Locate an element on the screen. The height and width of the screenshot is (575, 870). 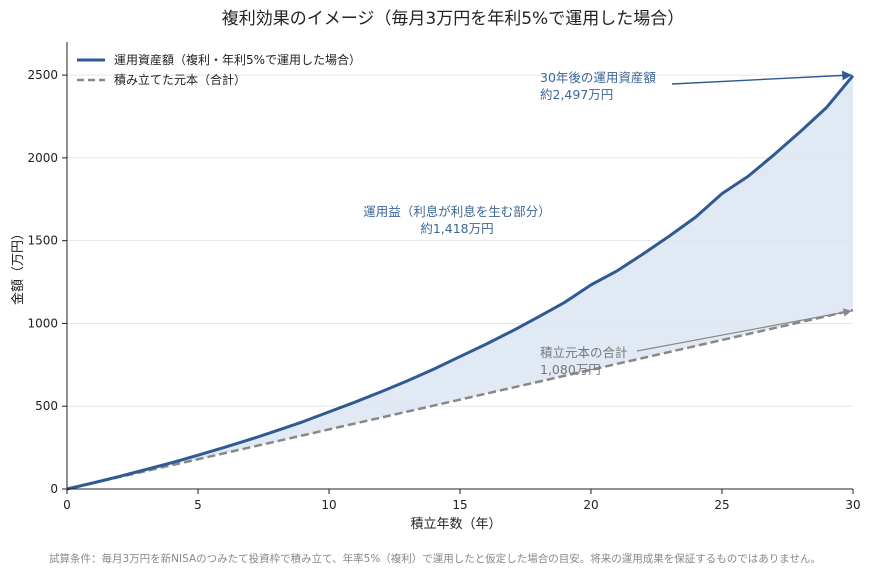
legend: 運用資産額（複利・年利5%で運用した場合） 積み立てた元本（合計） is located at coordinates (219, 69).